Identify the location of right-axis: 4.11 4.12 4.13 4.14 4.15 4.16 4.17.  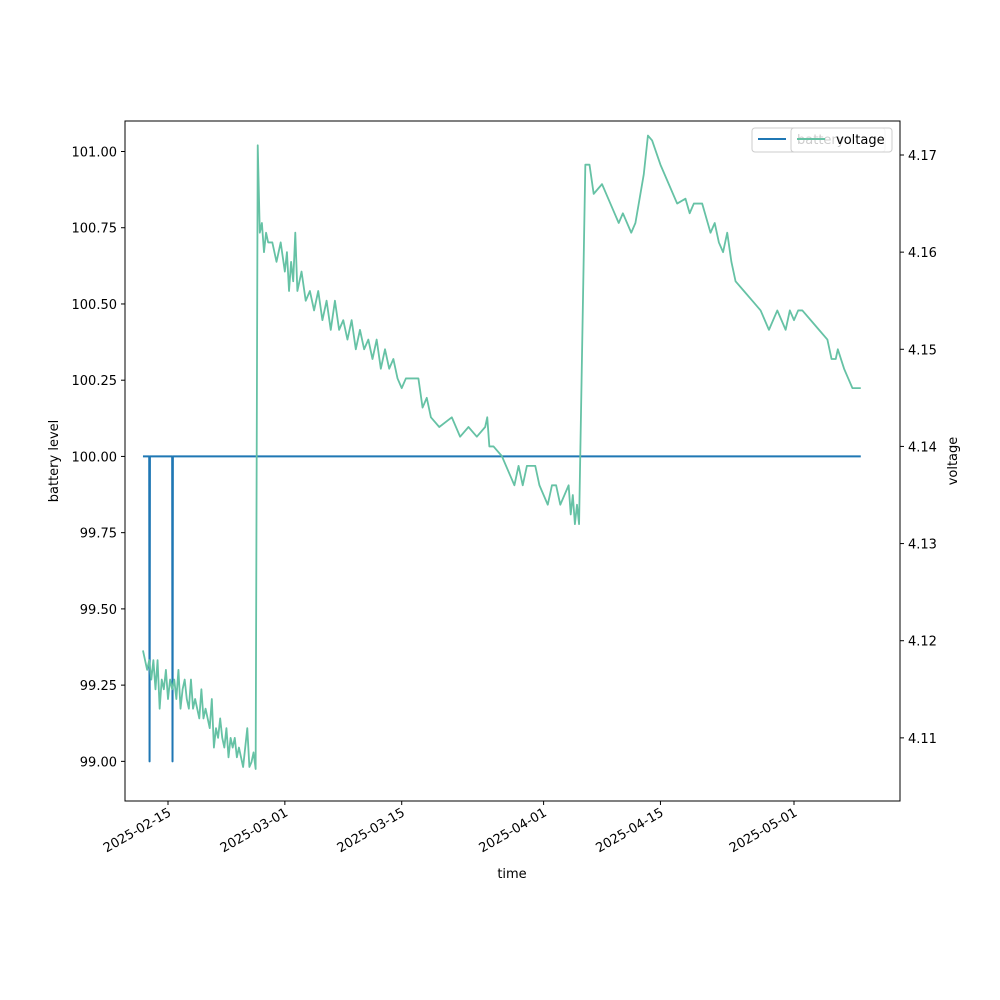
(918, 448).